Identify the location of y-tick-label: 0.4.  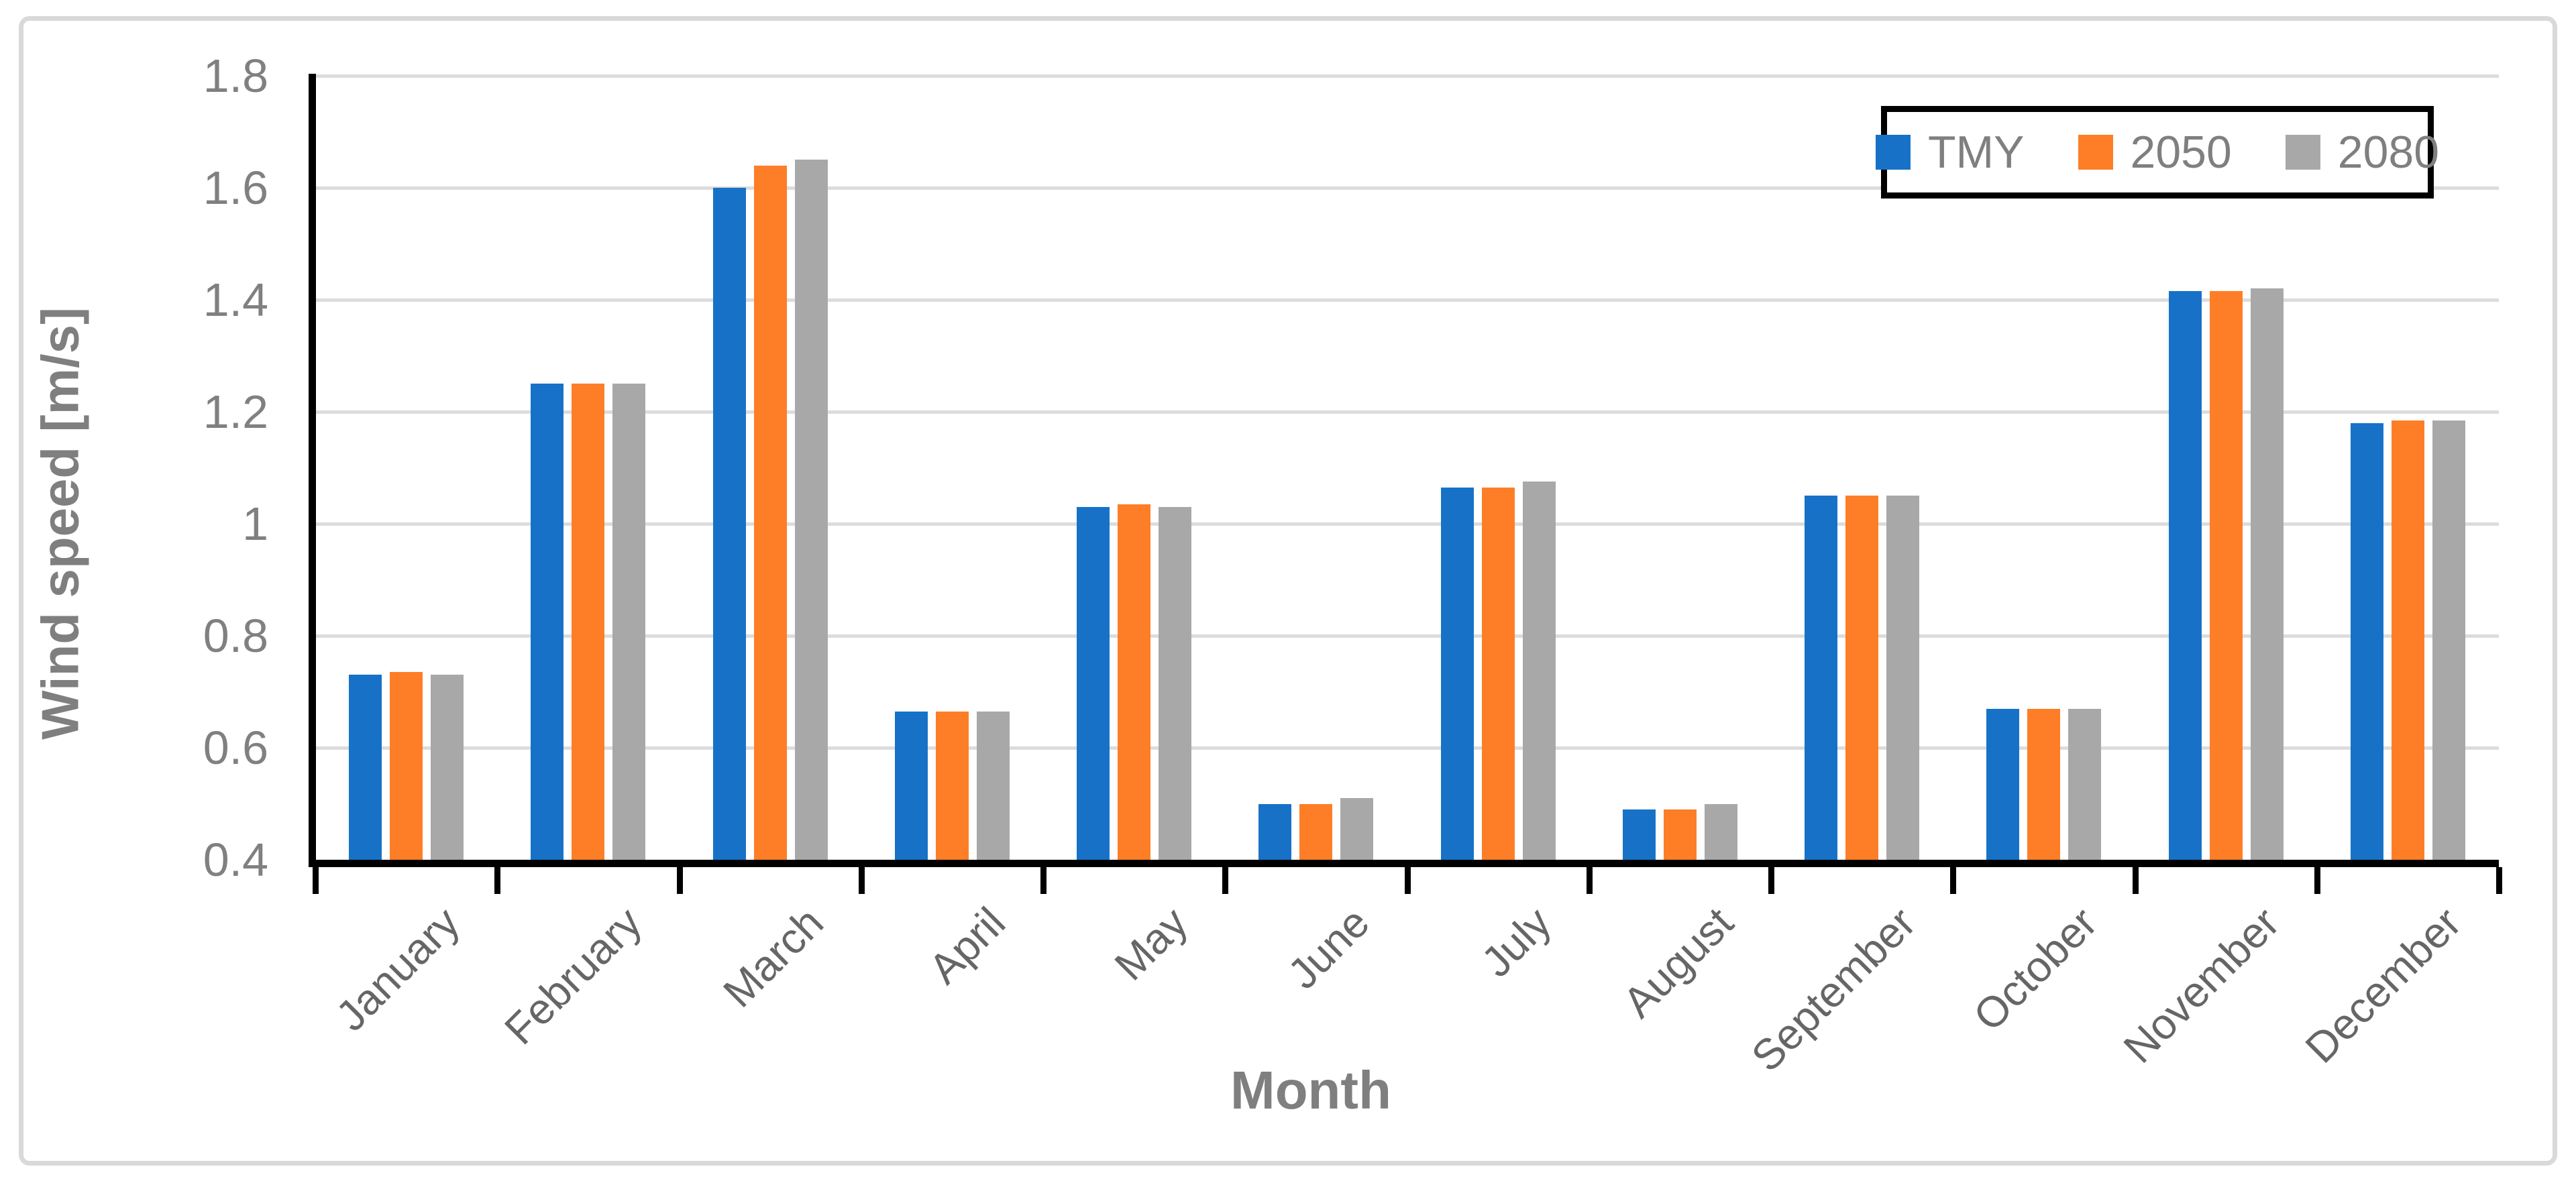
(235, 860).